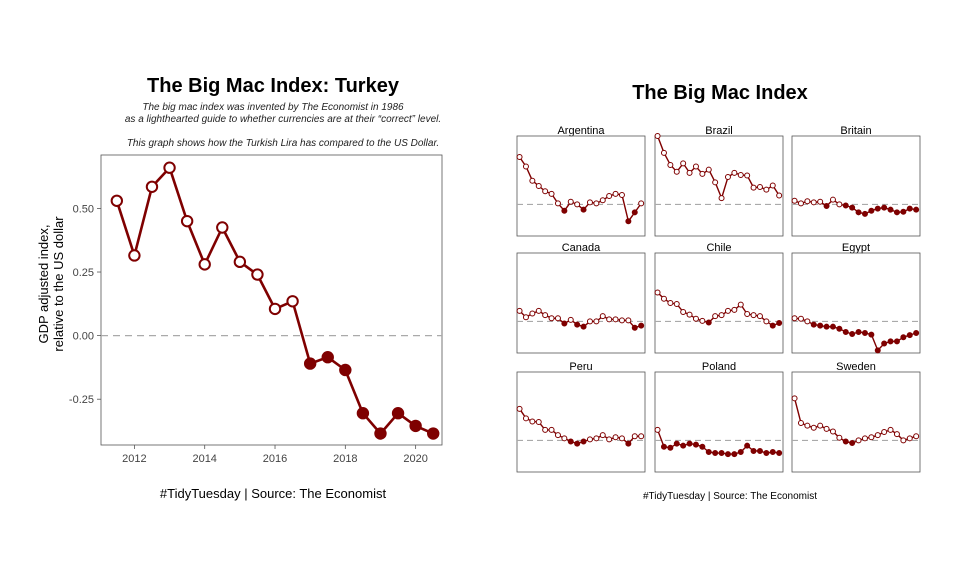  What do you see at coordinates (580, 367) in the screenshot?
I see `facet-label: Peru` at bounding box center [580, 367].